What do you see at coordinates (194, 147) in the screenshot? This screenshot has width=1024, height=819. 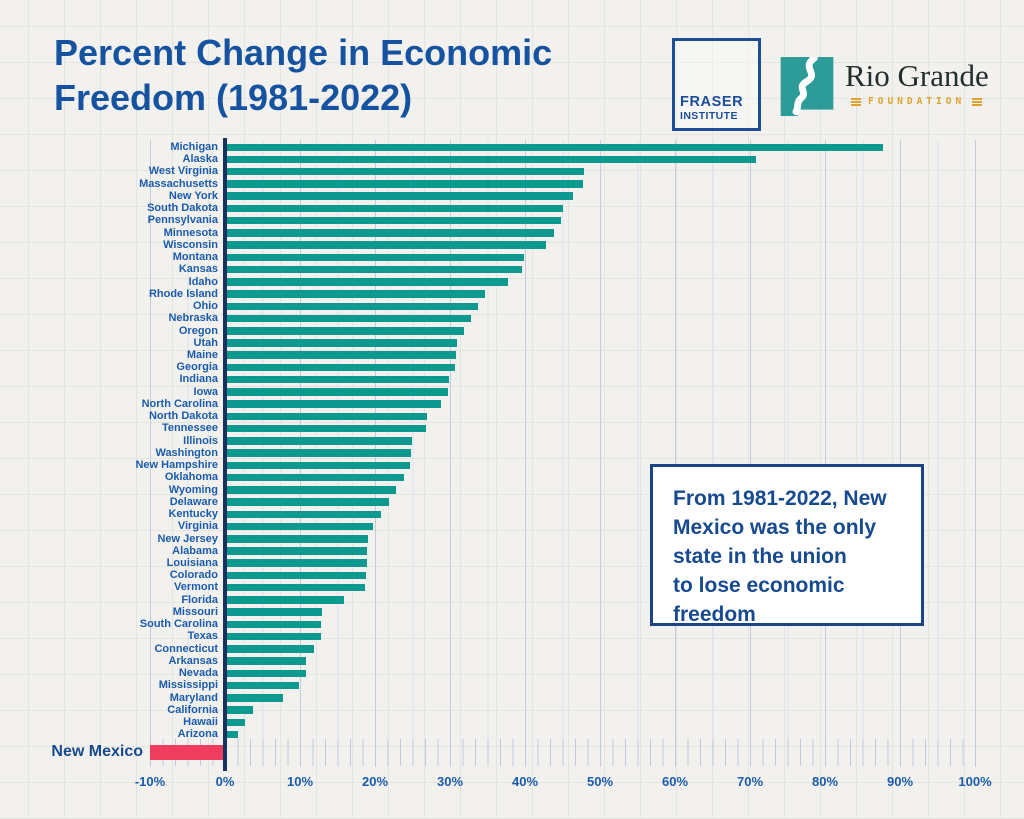 I see `state-label: Michigan` at bounding box center [194, 147].